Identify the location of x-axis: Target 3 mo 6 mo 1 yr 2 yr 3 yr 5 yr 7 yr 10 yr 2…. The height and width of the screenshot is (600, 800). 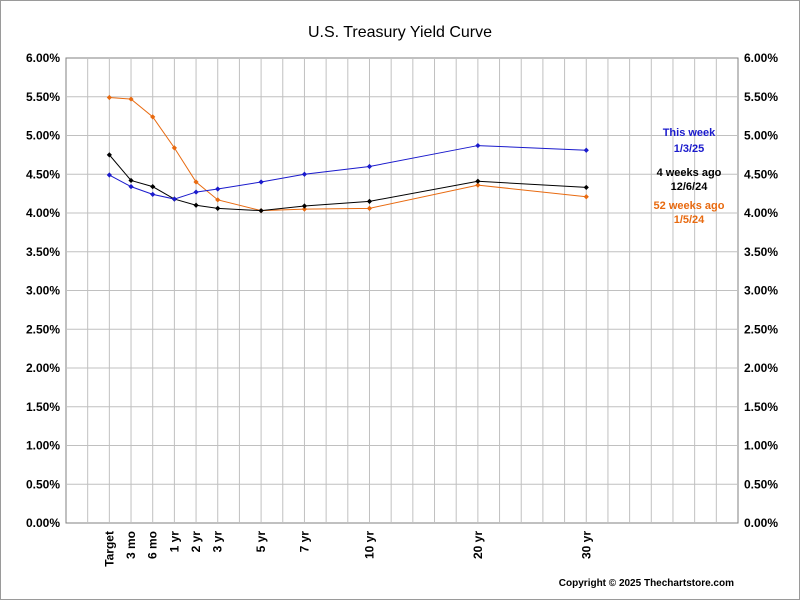
(347, 549).